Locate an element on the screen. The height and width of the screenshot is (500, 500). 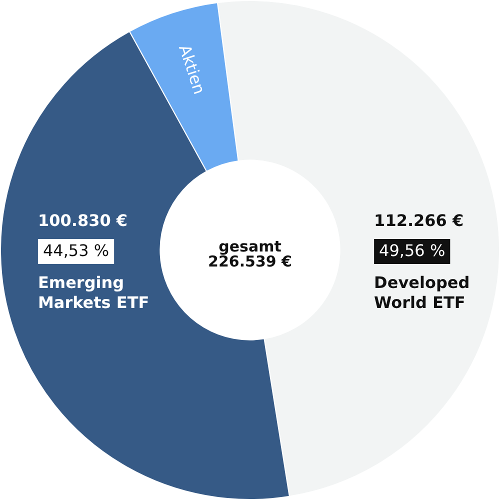
text: 49,56 % is located at coordinates (412, 250).